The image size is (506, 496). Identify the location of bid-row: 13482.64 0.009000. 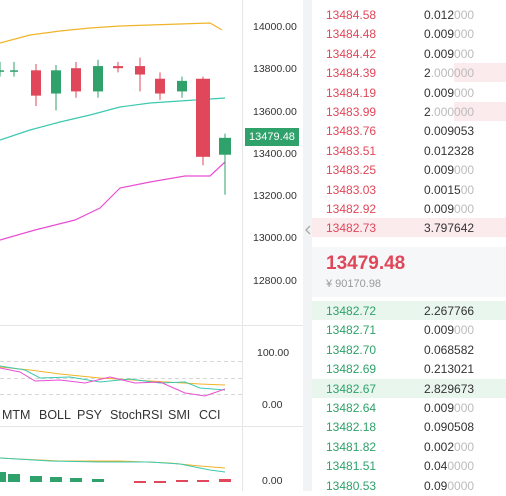
(409, 407).